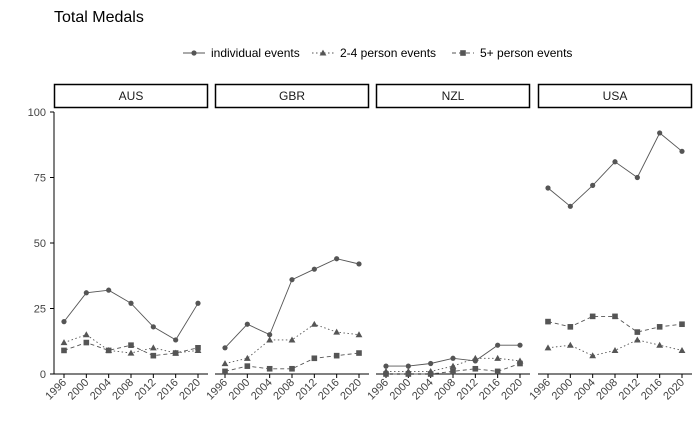  What do you see at coordinates (255, 53) in the screenshot?
I see `legend-label: individual events` at bounding box center [255, 53].